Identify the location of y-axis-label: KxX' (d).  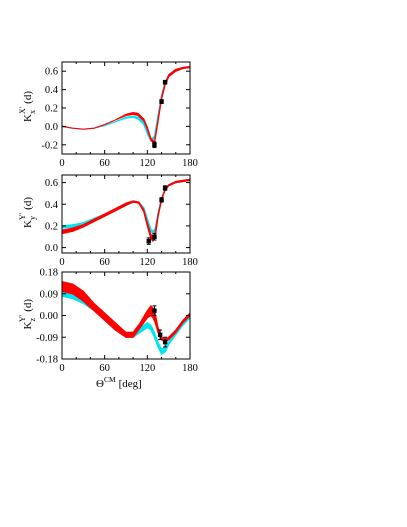
(27, 106).